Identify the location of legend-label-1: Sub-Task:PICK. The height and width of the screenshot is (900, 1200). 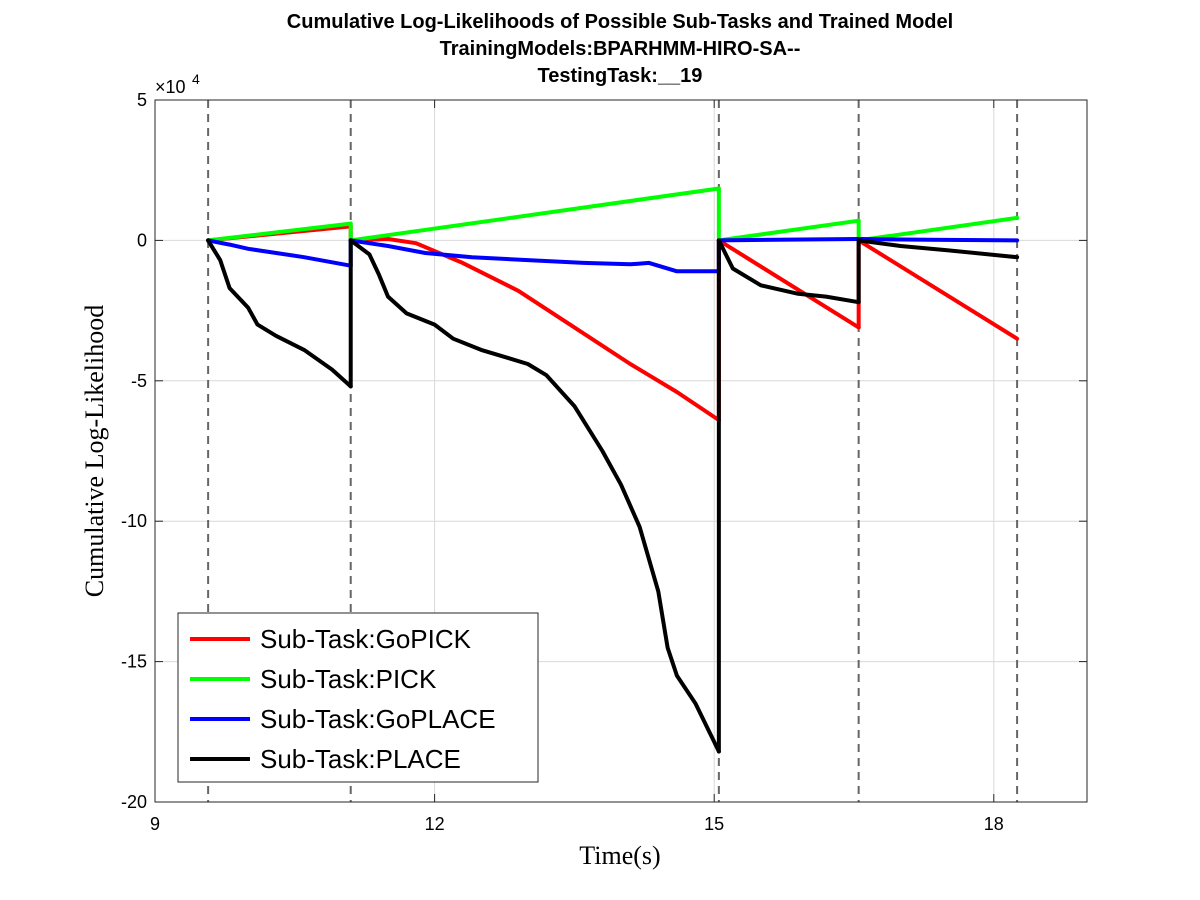
(348, 679).